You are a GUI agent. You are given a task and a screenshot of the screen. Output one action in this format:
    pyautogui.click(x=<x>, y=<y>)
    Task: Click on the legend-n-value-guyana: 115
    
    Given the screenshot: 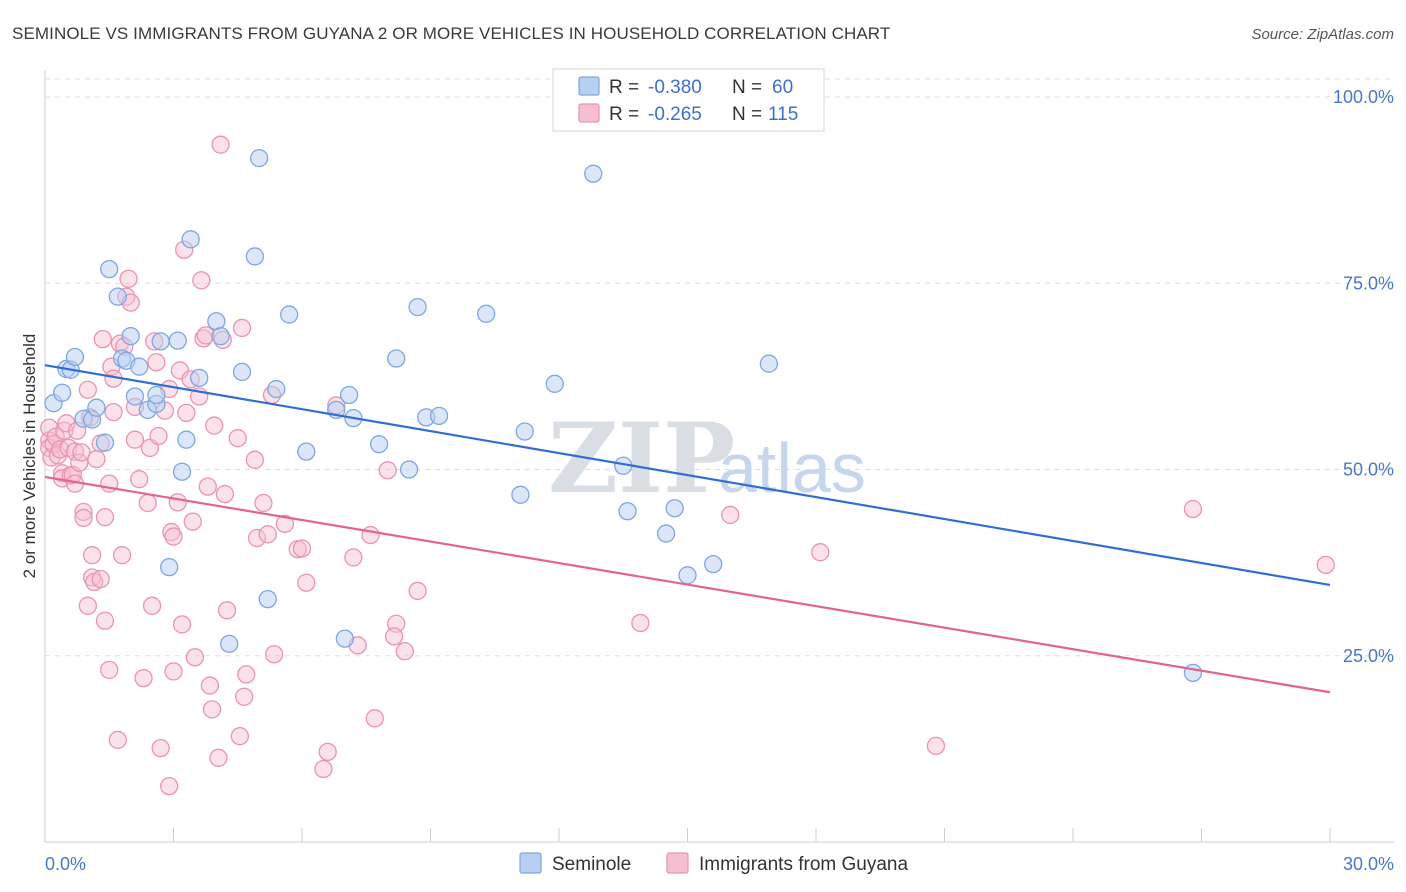 What is the action you would take?
    pyautogui.click(x=783, y=114)
    